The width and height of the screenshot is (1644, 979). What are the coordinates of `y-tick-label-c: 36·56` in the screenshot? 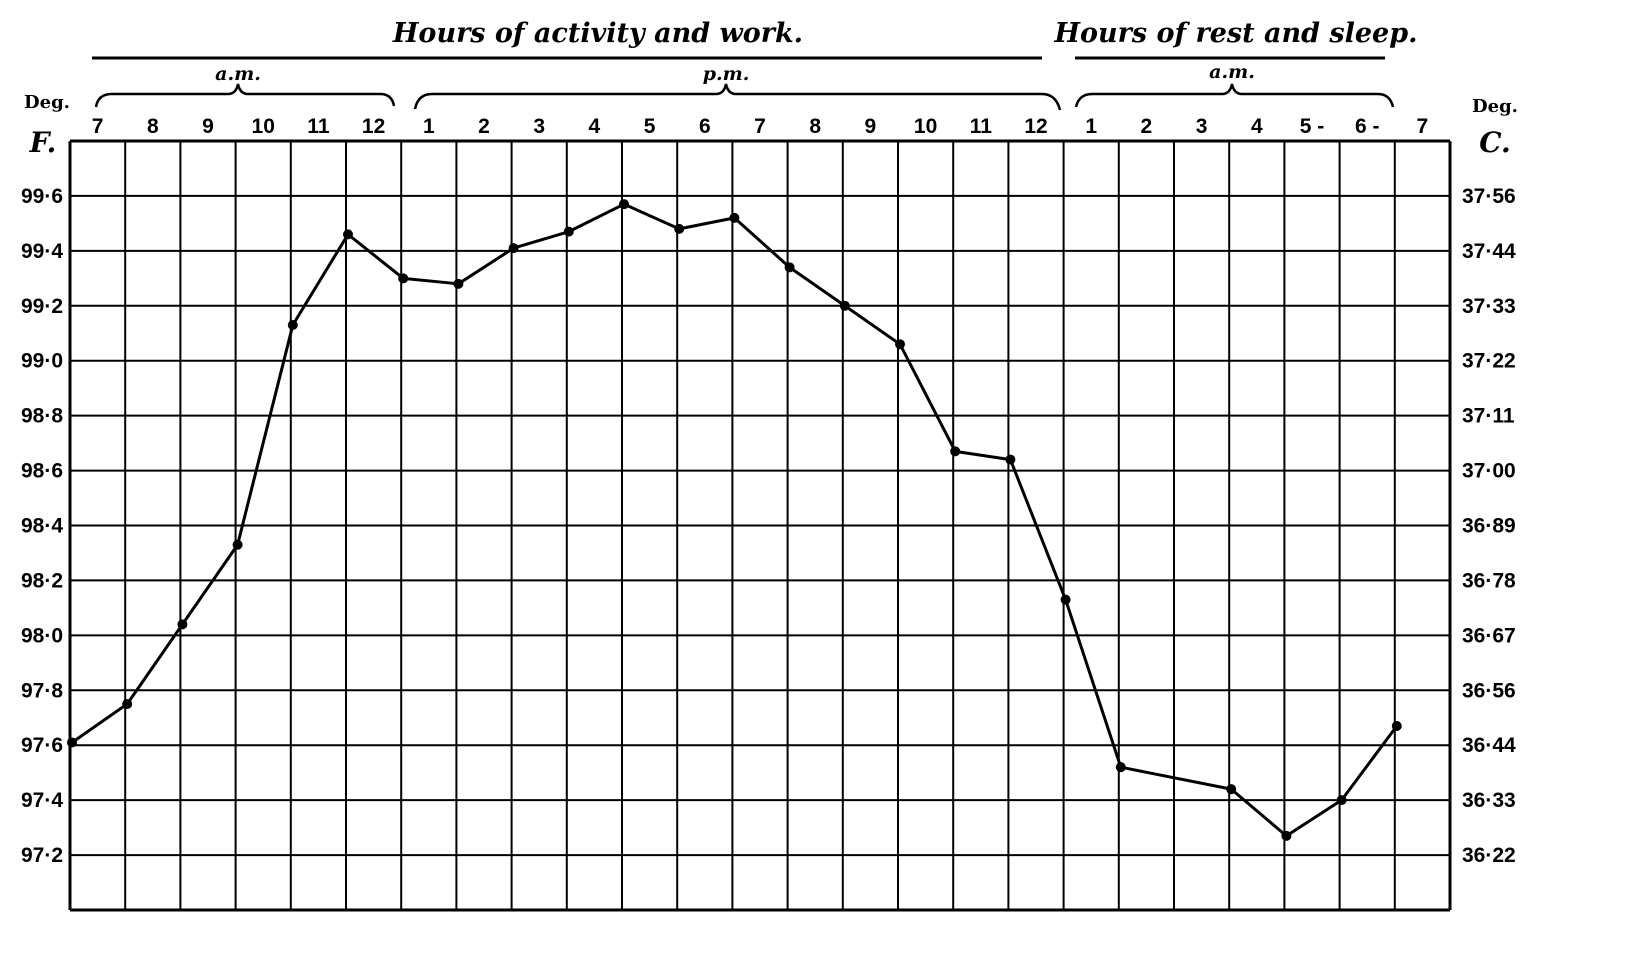 It's located at (1489, 690).